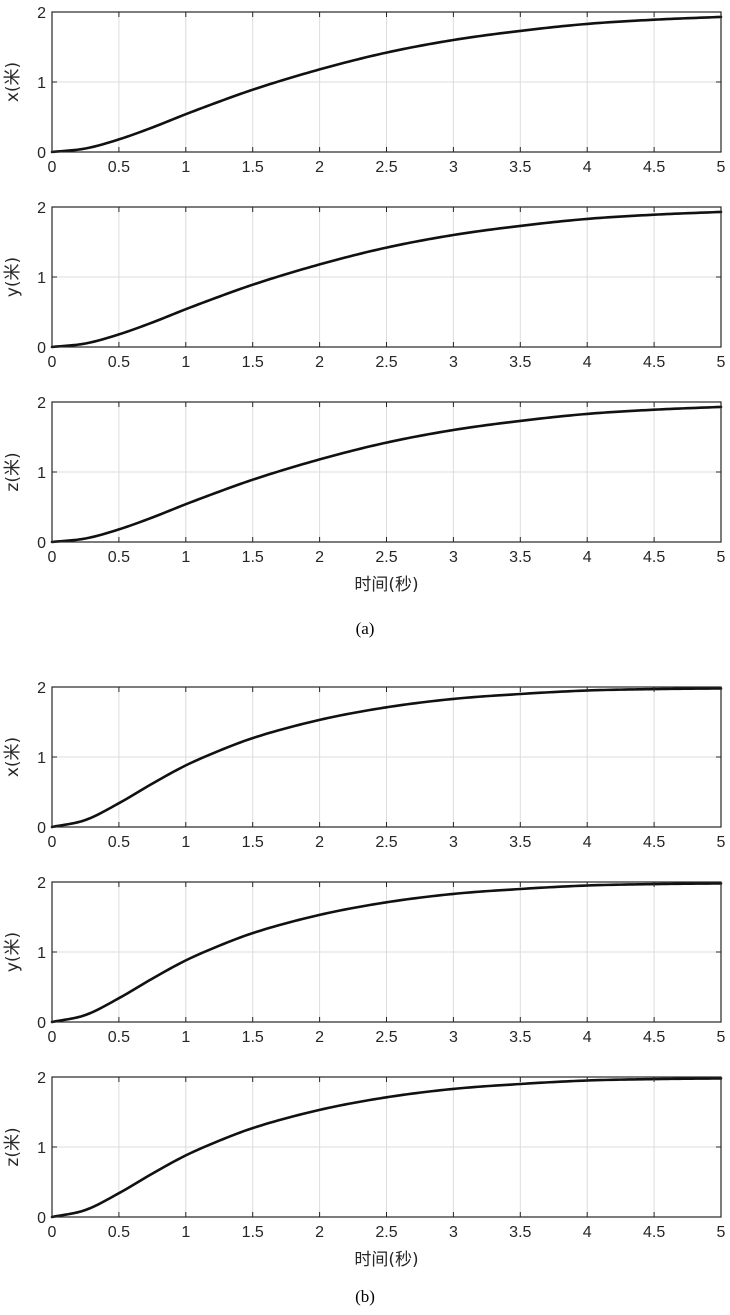 The image size is (730, 1315). Describe the element at coordinates (364, 90) in the screenshot. I see `plot-panel-a-x: 0 0.5 1 1.5 2 2.5 3 3.5 4 4.5 5 0 1 2 x(米)` at that location.